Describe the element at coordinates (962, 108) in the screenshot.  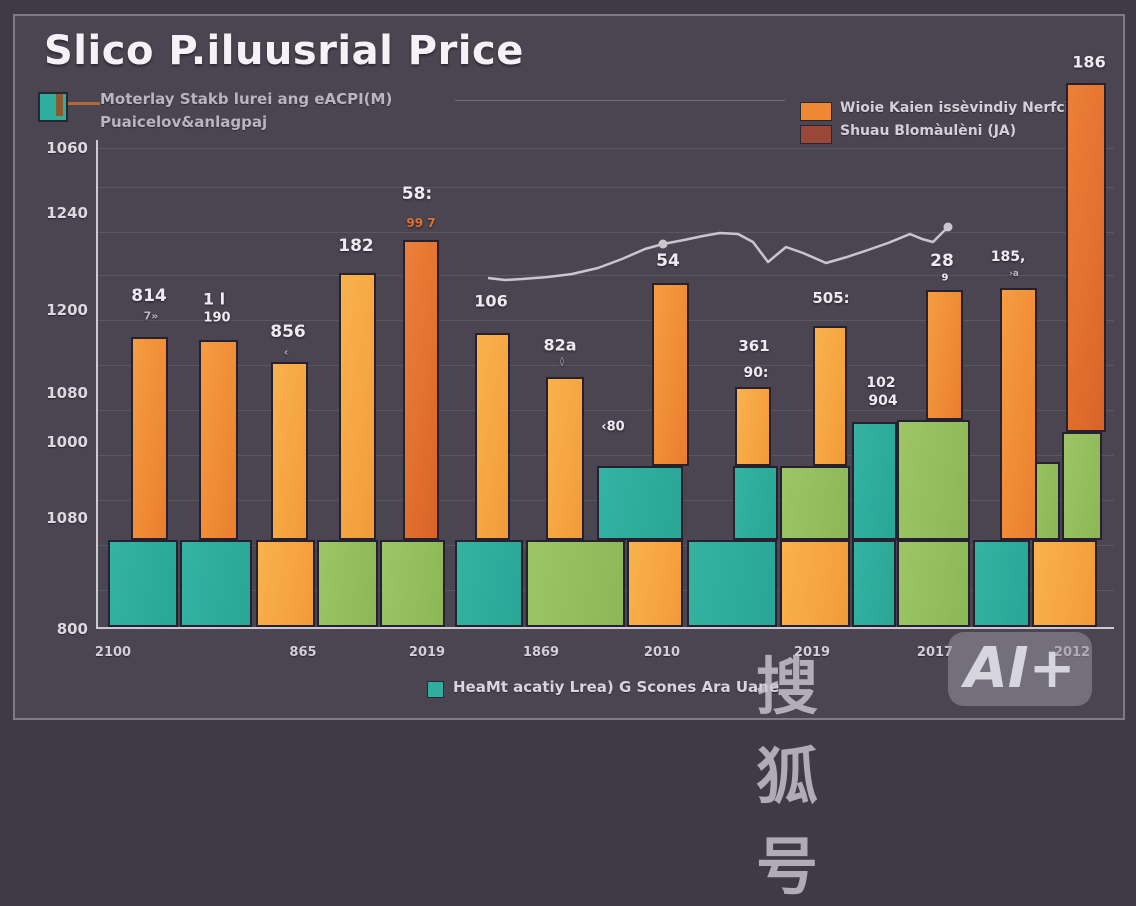
I see `legend-item-label: Wioie Kaien issèvindiy Nerfcist` at that location.